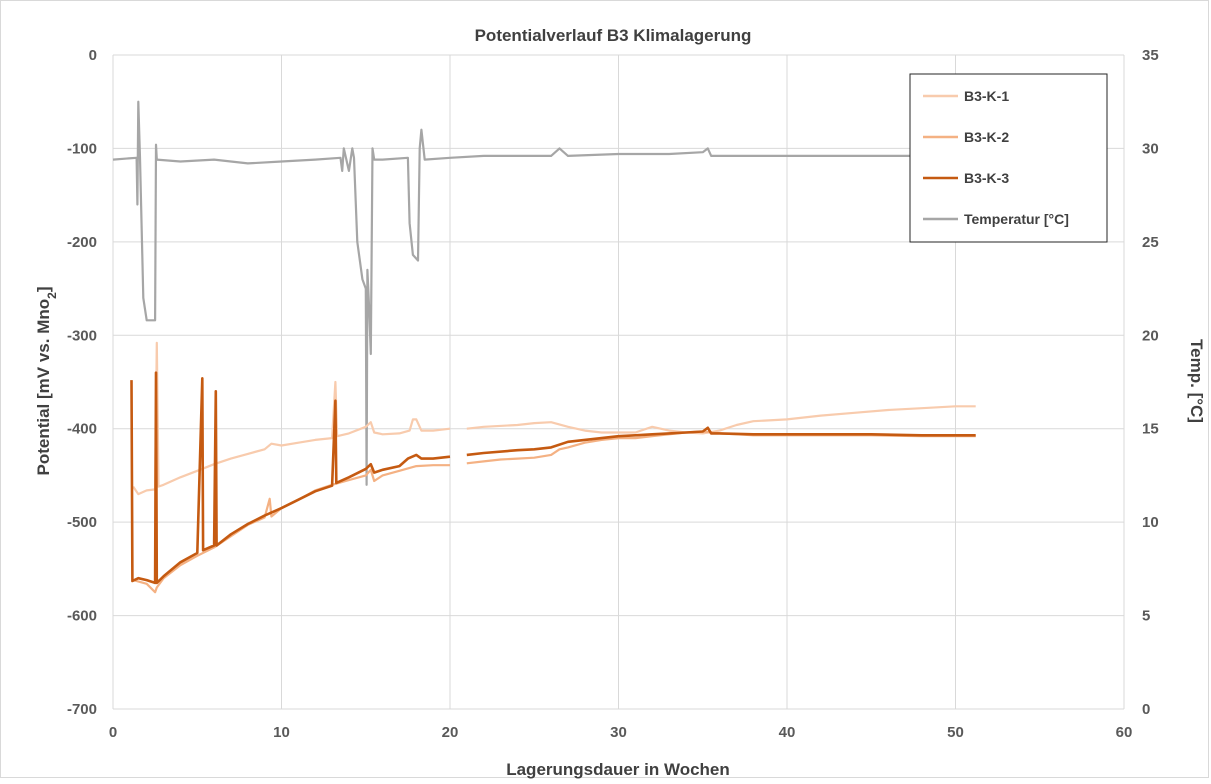  Describe the element at coordinates (1150, 522) in the screenshot. I see `y2-tick-label: 10` at that location.